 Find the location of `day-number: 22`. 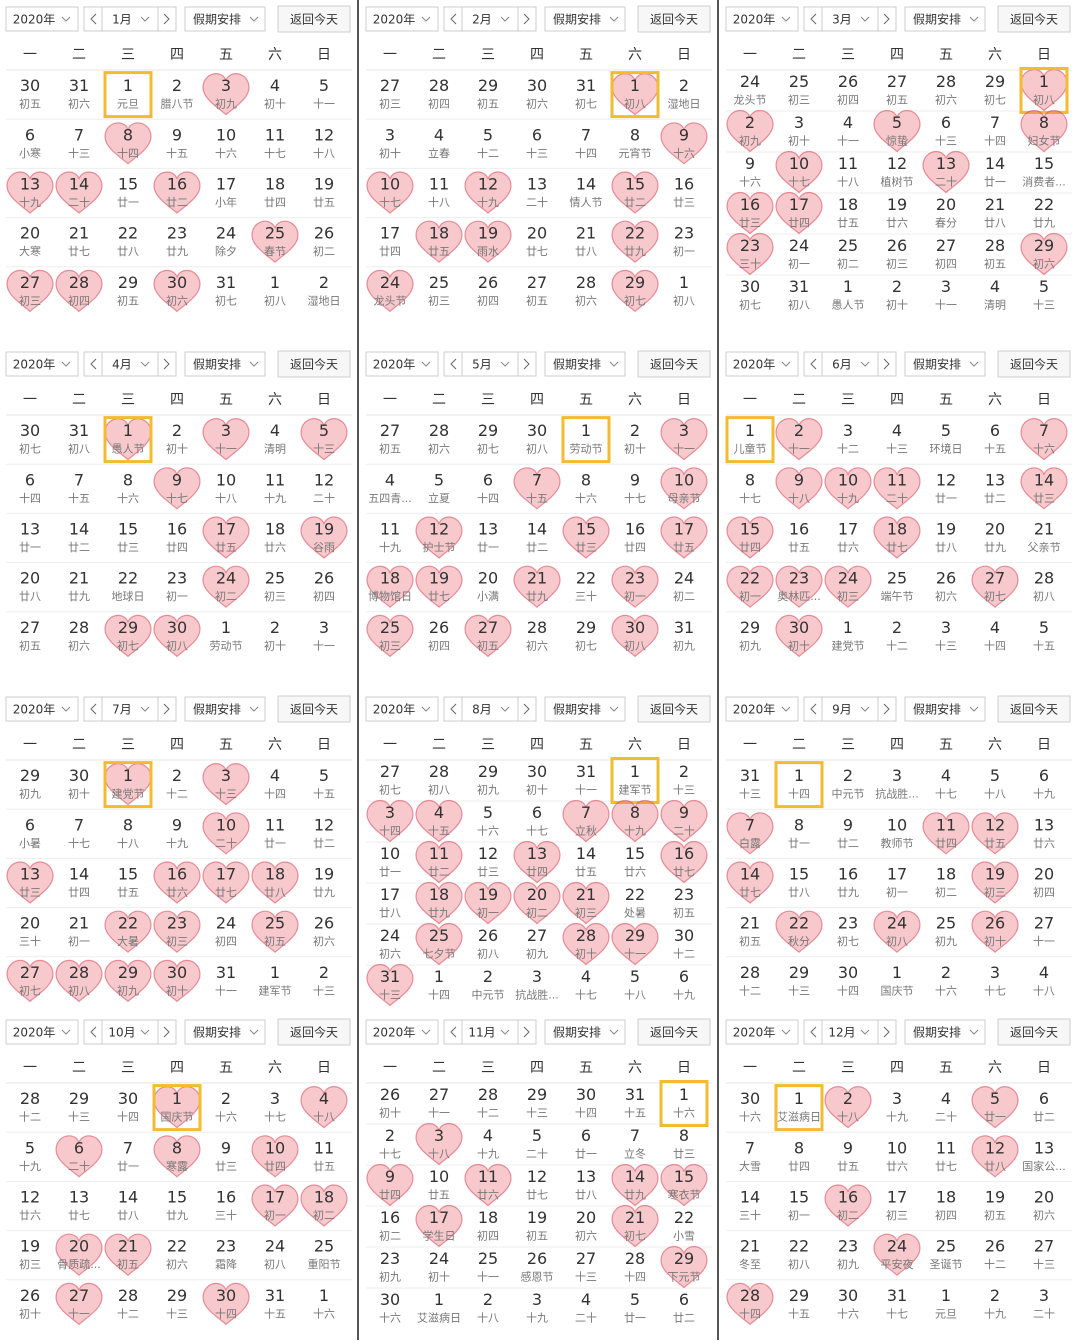

day-number: 22 is located at coordinates (586, 578).